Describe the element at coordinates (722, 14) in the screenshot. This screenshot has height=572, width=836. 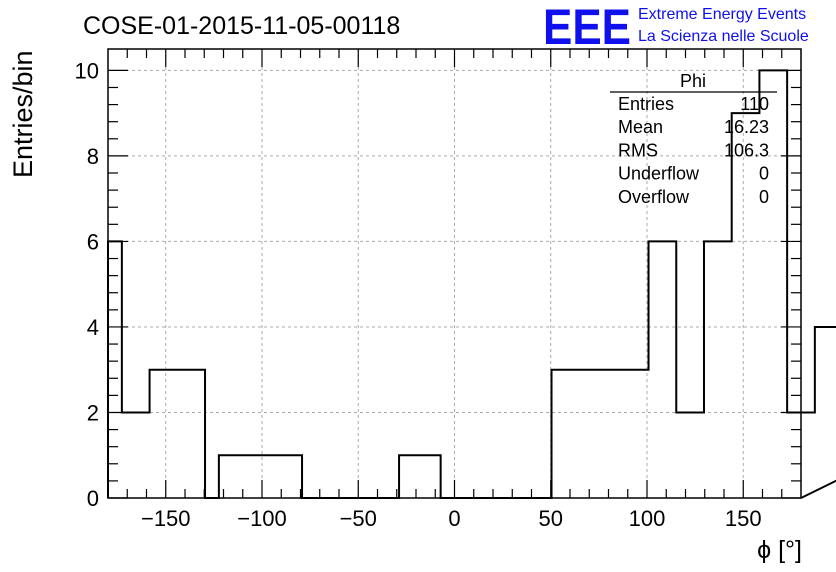
I see `logo-line-1: Extreme Energy Events` at that location.